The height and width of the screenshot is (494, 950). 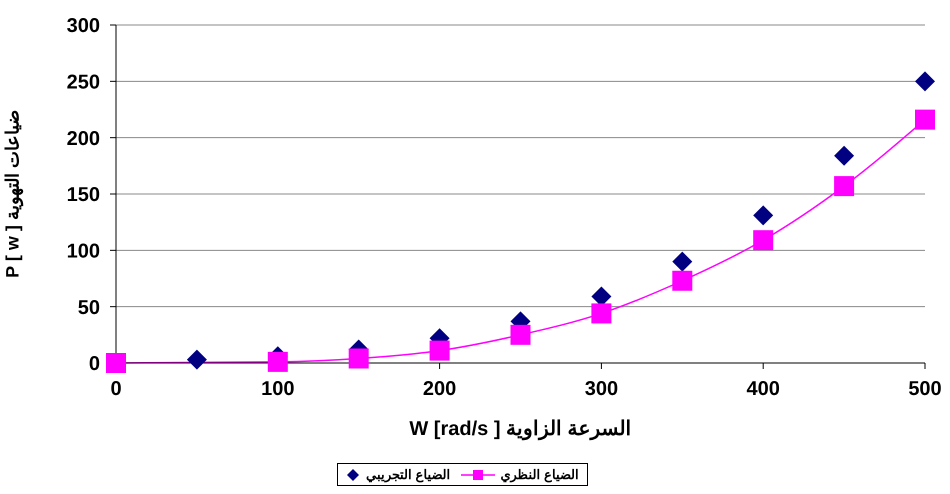 What do you see at coordinates (277, 389) in the screenshot?
I see `x-tick-label: 100` at bounding box center [277, 389].